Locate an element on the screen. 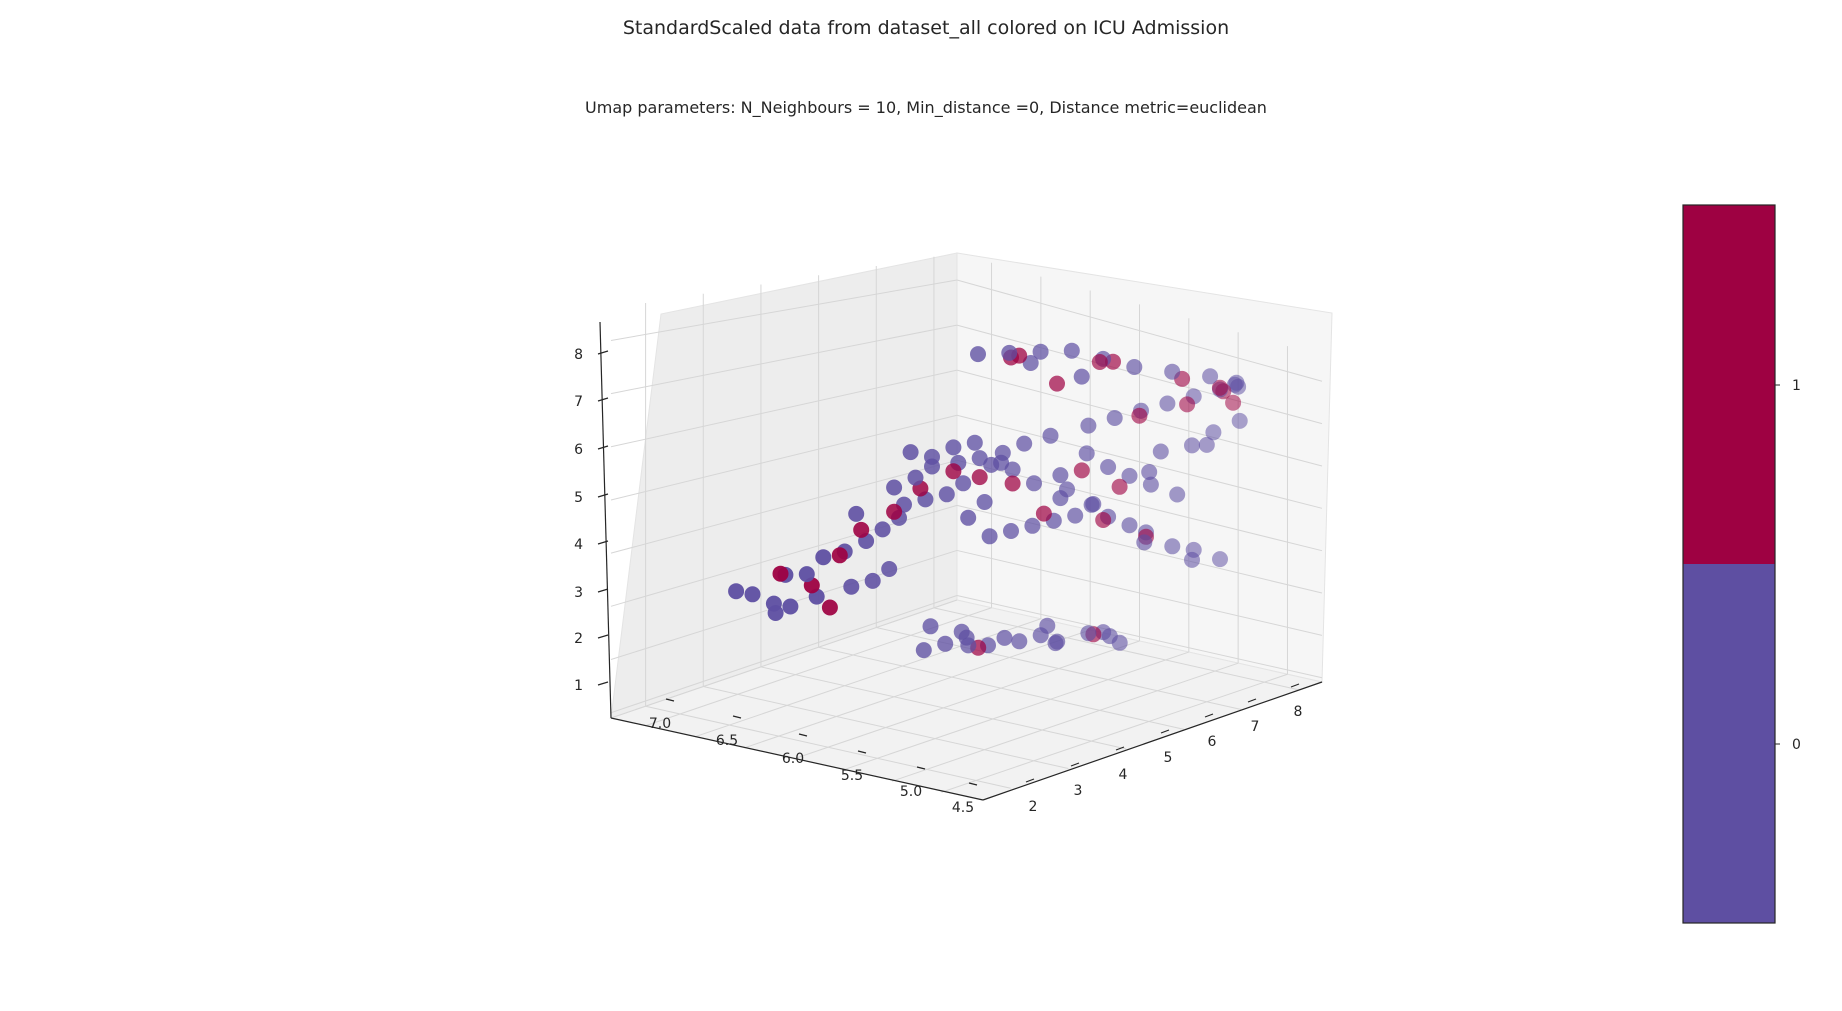 The height and width of the screenshot is (1011, 1842). axis-spine-hidden is located at coordinates (784, 659).